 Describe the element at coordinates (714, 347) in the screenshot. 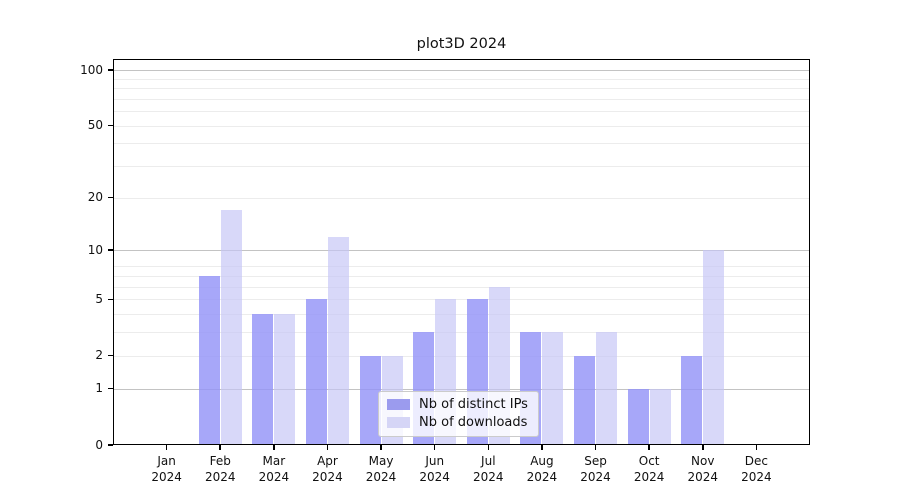

I see `bar-downloads-nov` at that location.